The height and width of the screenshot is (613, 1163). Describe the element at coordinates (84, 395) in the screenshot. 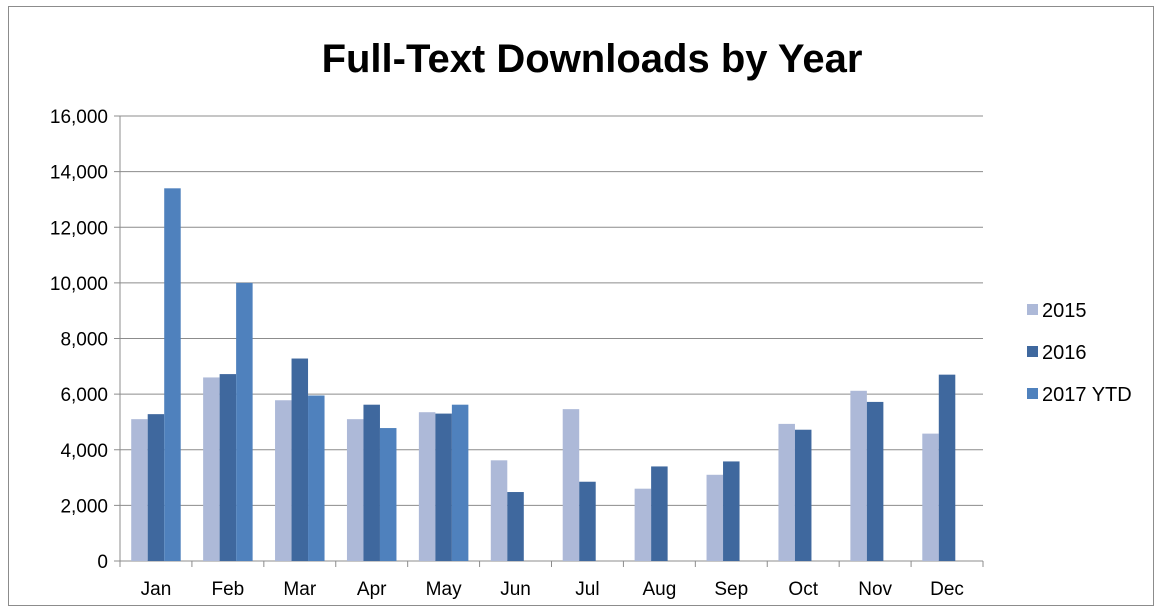

I see `y-tick-label: 6,000` at that location.